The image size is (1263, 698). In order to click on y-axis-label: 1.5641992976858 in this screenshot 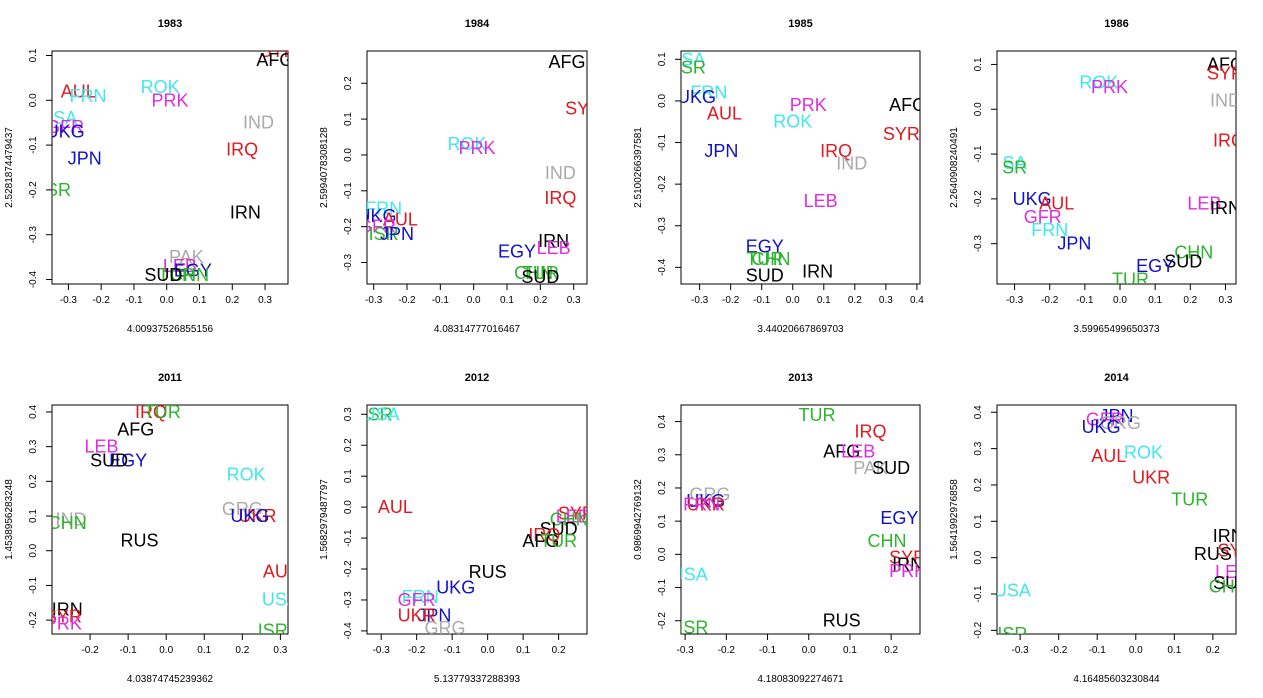, I will do `click(954, 519)`.